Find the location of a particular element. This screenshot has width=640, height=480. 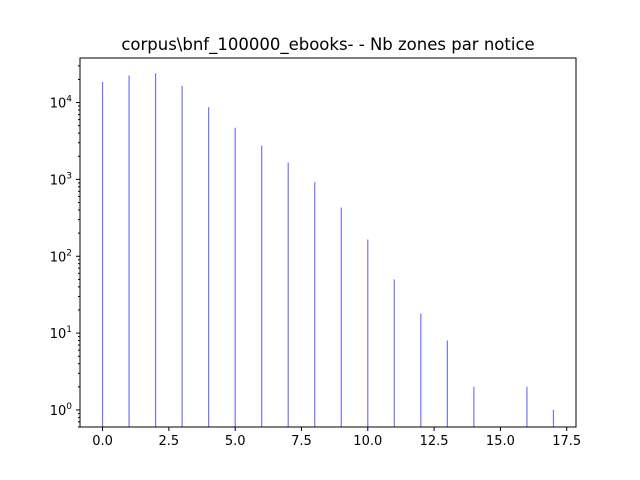

y-tick-label: 10⁴ is located at coordinates (61, 103).